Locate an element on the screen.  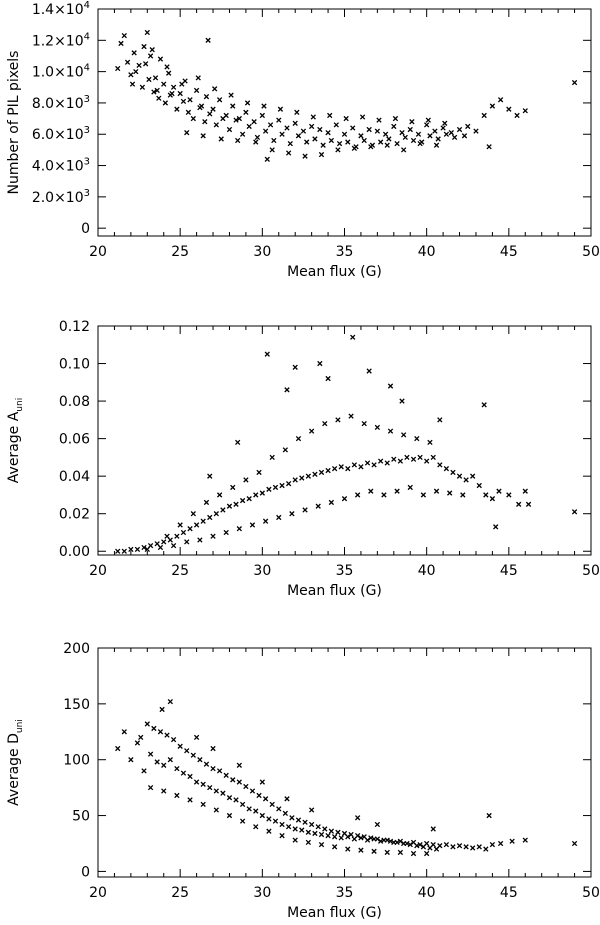
y-tick-label: 100 is located at coordinates (76, 761).